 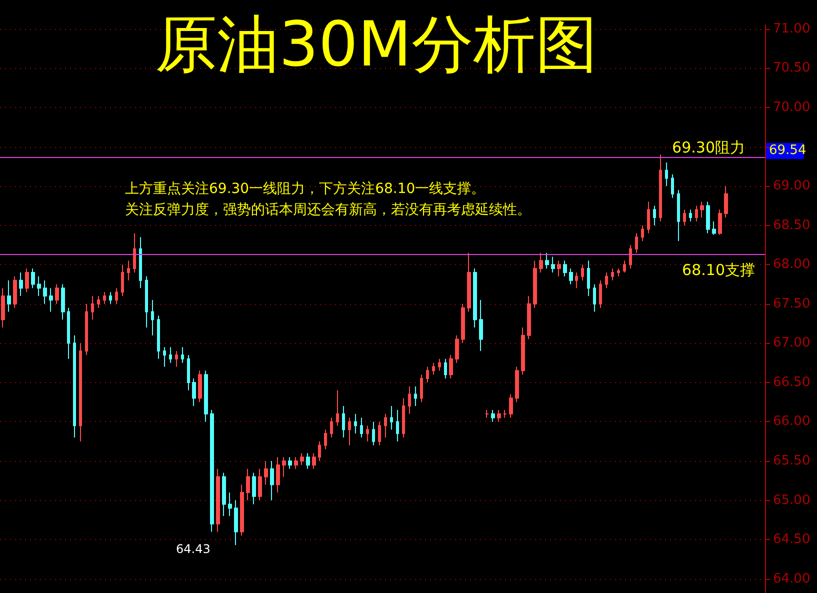 I want to click on y-tick-label: 65.50, so click(x=791, y=461).